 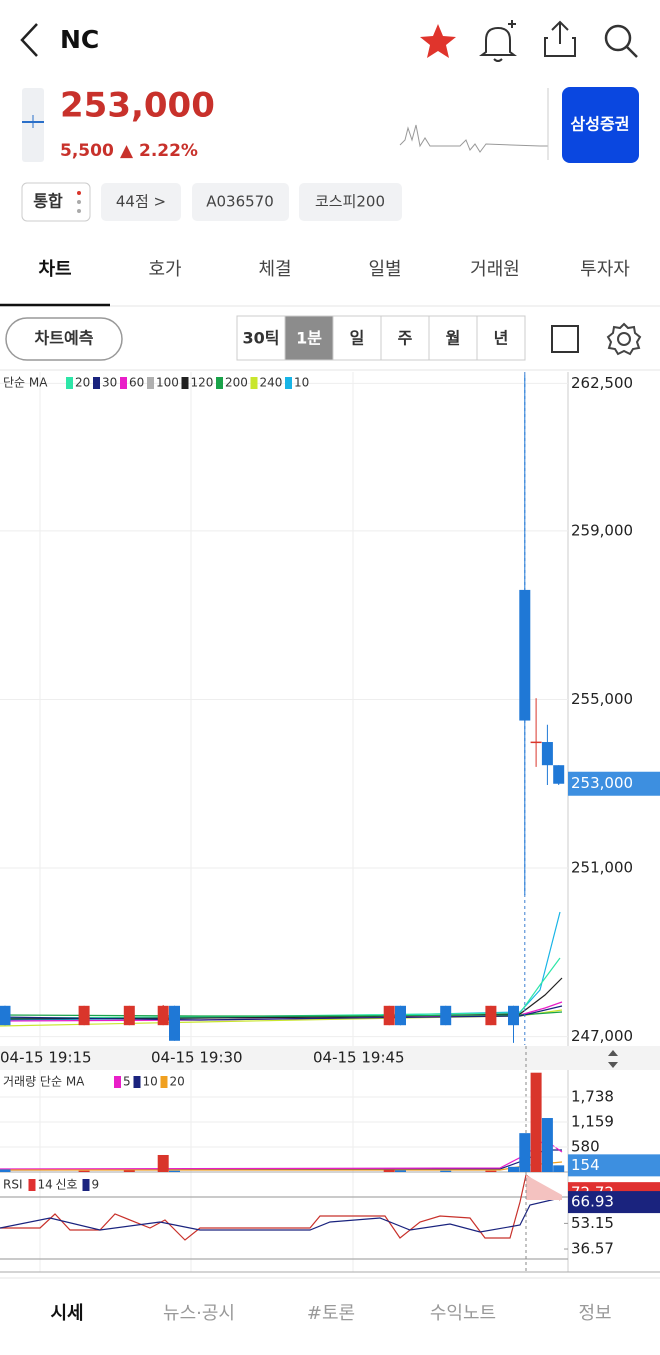 I want to click on volume-ma-lines, so click(x=281, y=1155).